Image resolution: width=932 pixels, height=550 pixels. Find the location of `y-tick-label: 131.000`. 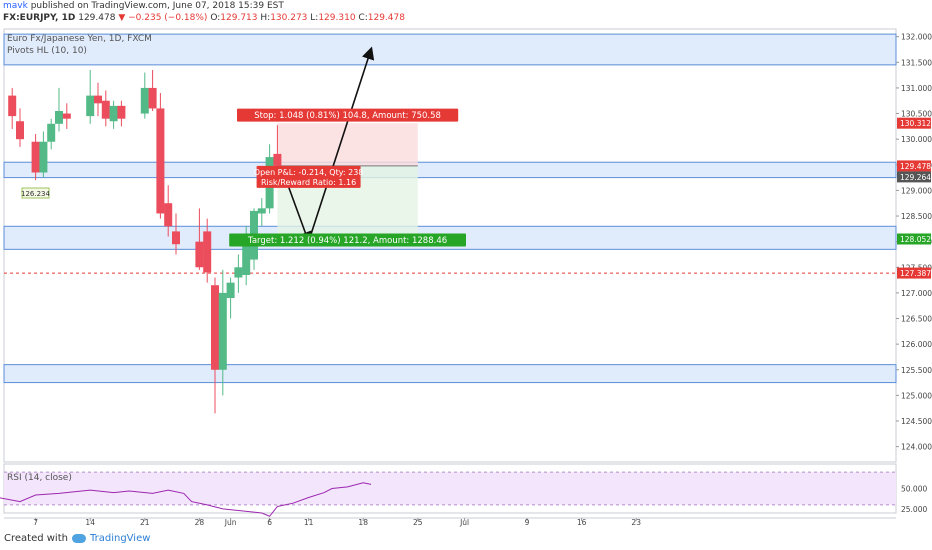

y-tick-label: 131.000 is located at coordinates (916, 88).